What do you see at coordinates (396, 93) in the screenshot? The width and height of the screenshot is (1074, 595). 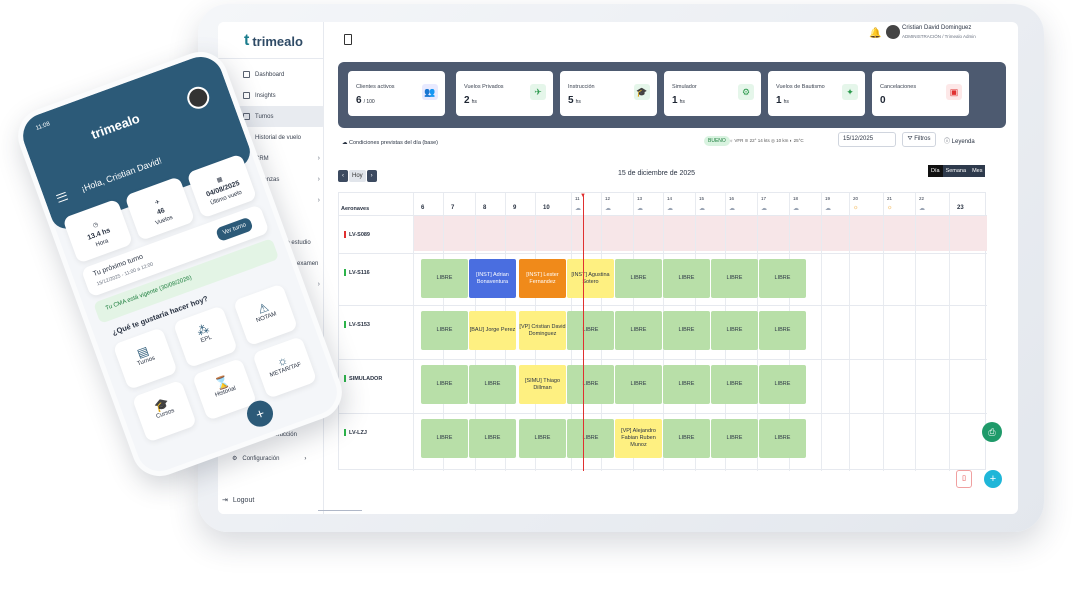 I see `stat-card: Clientes activos 6/ 100 👥` at bounding box center [396, 93].